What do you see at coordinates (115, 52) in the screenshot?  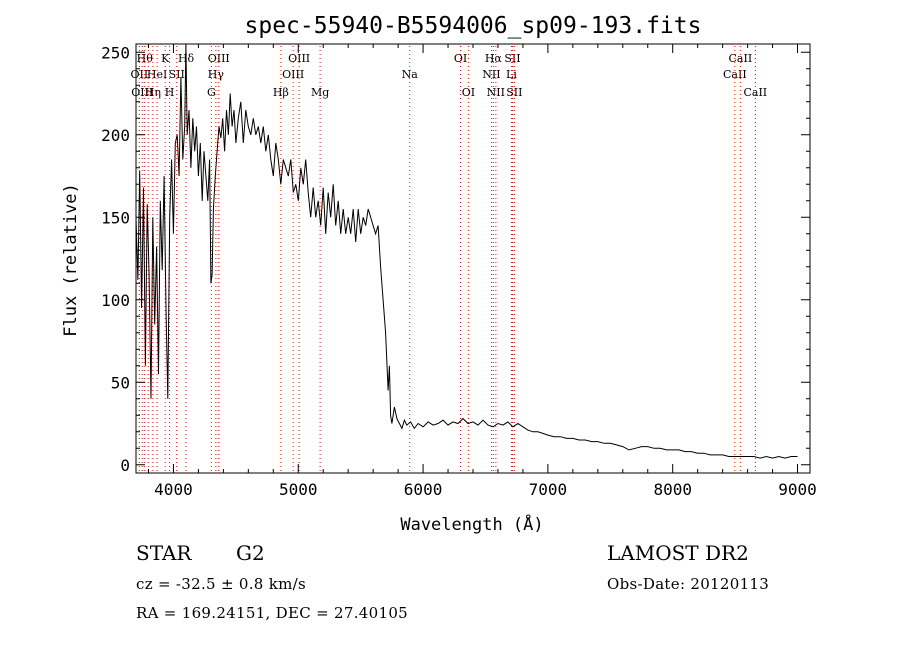 I see `y-tick-label: 250` at bounding box center [115, 52].